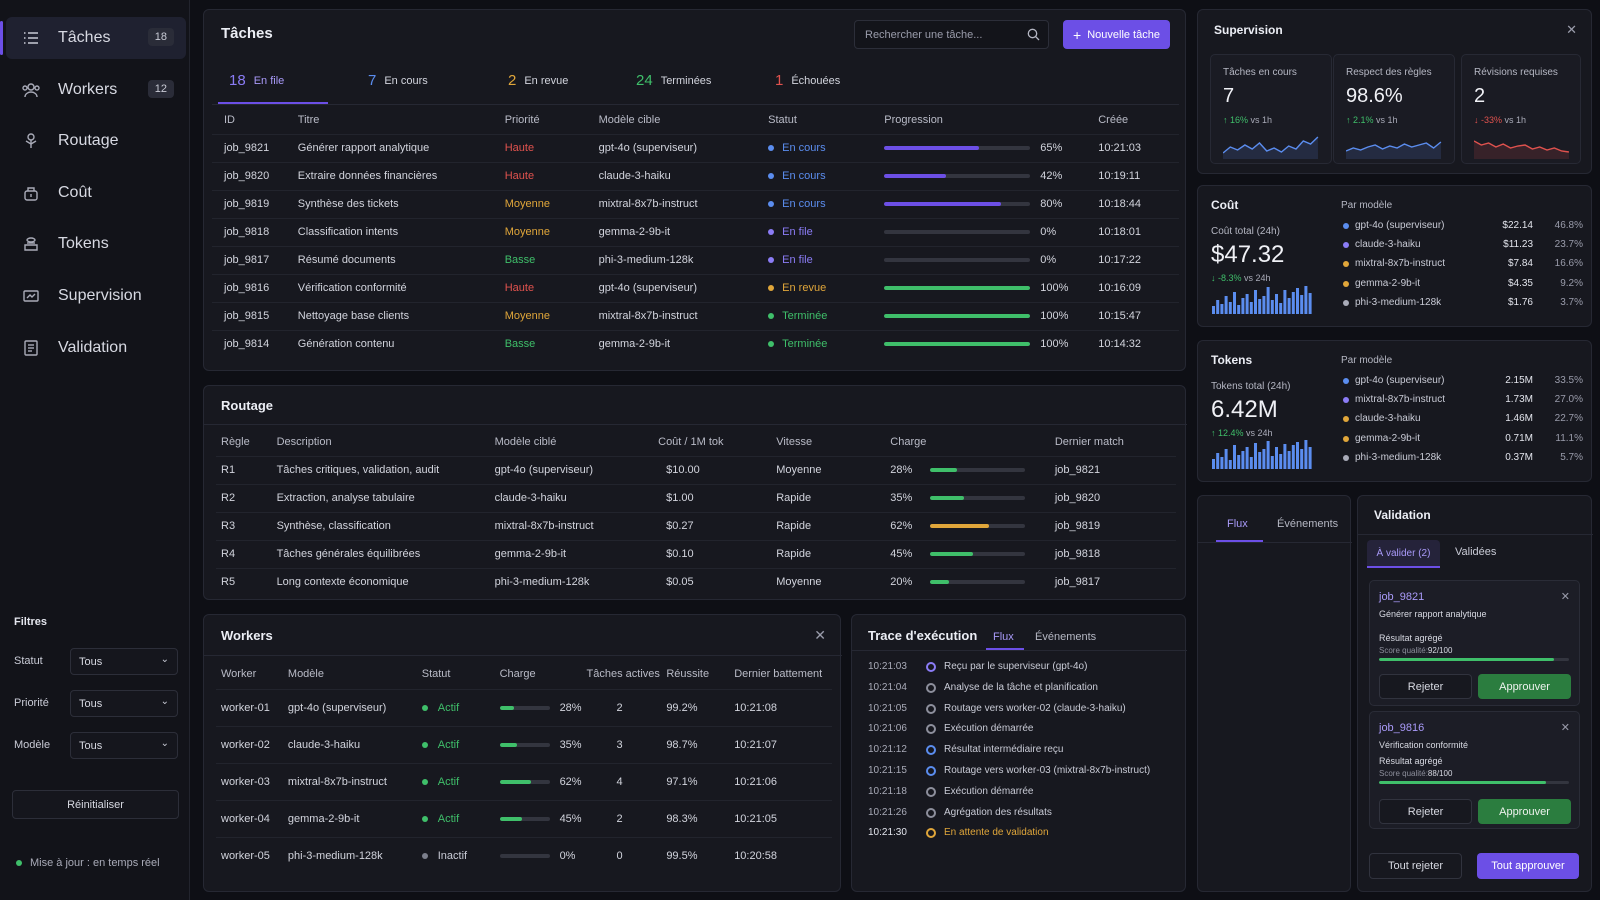  Describe the element at coordinates (1463, 383) in the screenshot. I see `legend-row: gpt-4o (superviseur) 2.15M 33.5%` at that location.